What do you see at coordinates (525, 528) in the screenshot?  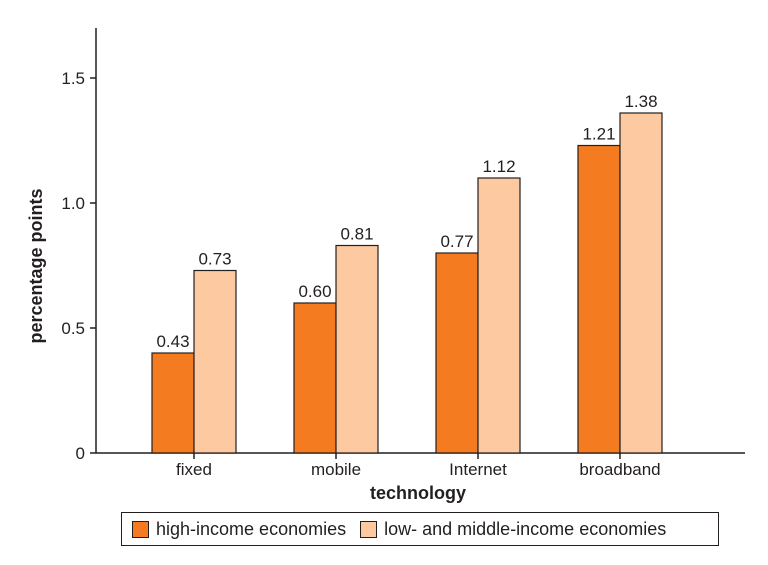 I see `legend-label-low-middle-income: low- and middle-income economies` at bounding box center [525, 528].